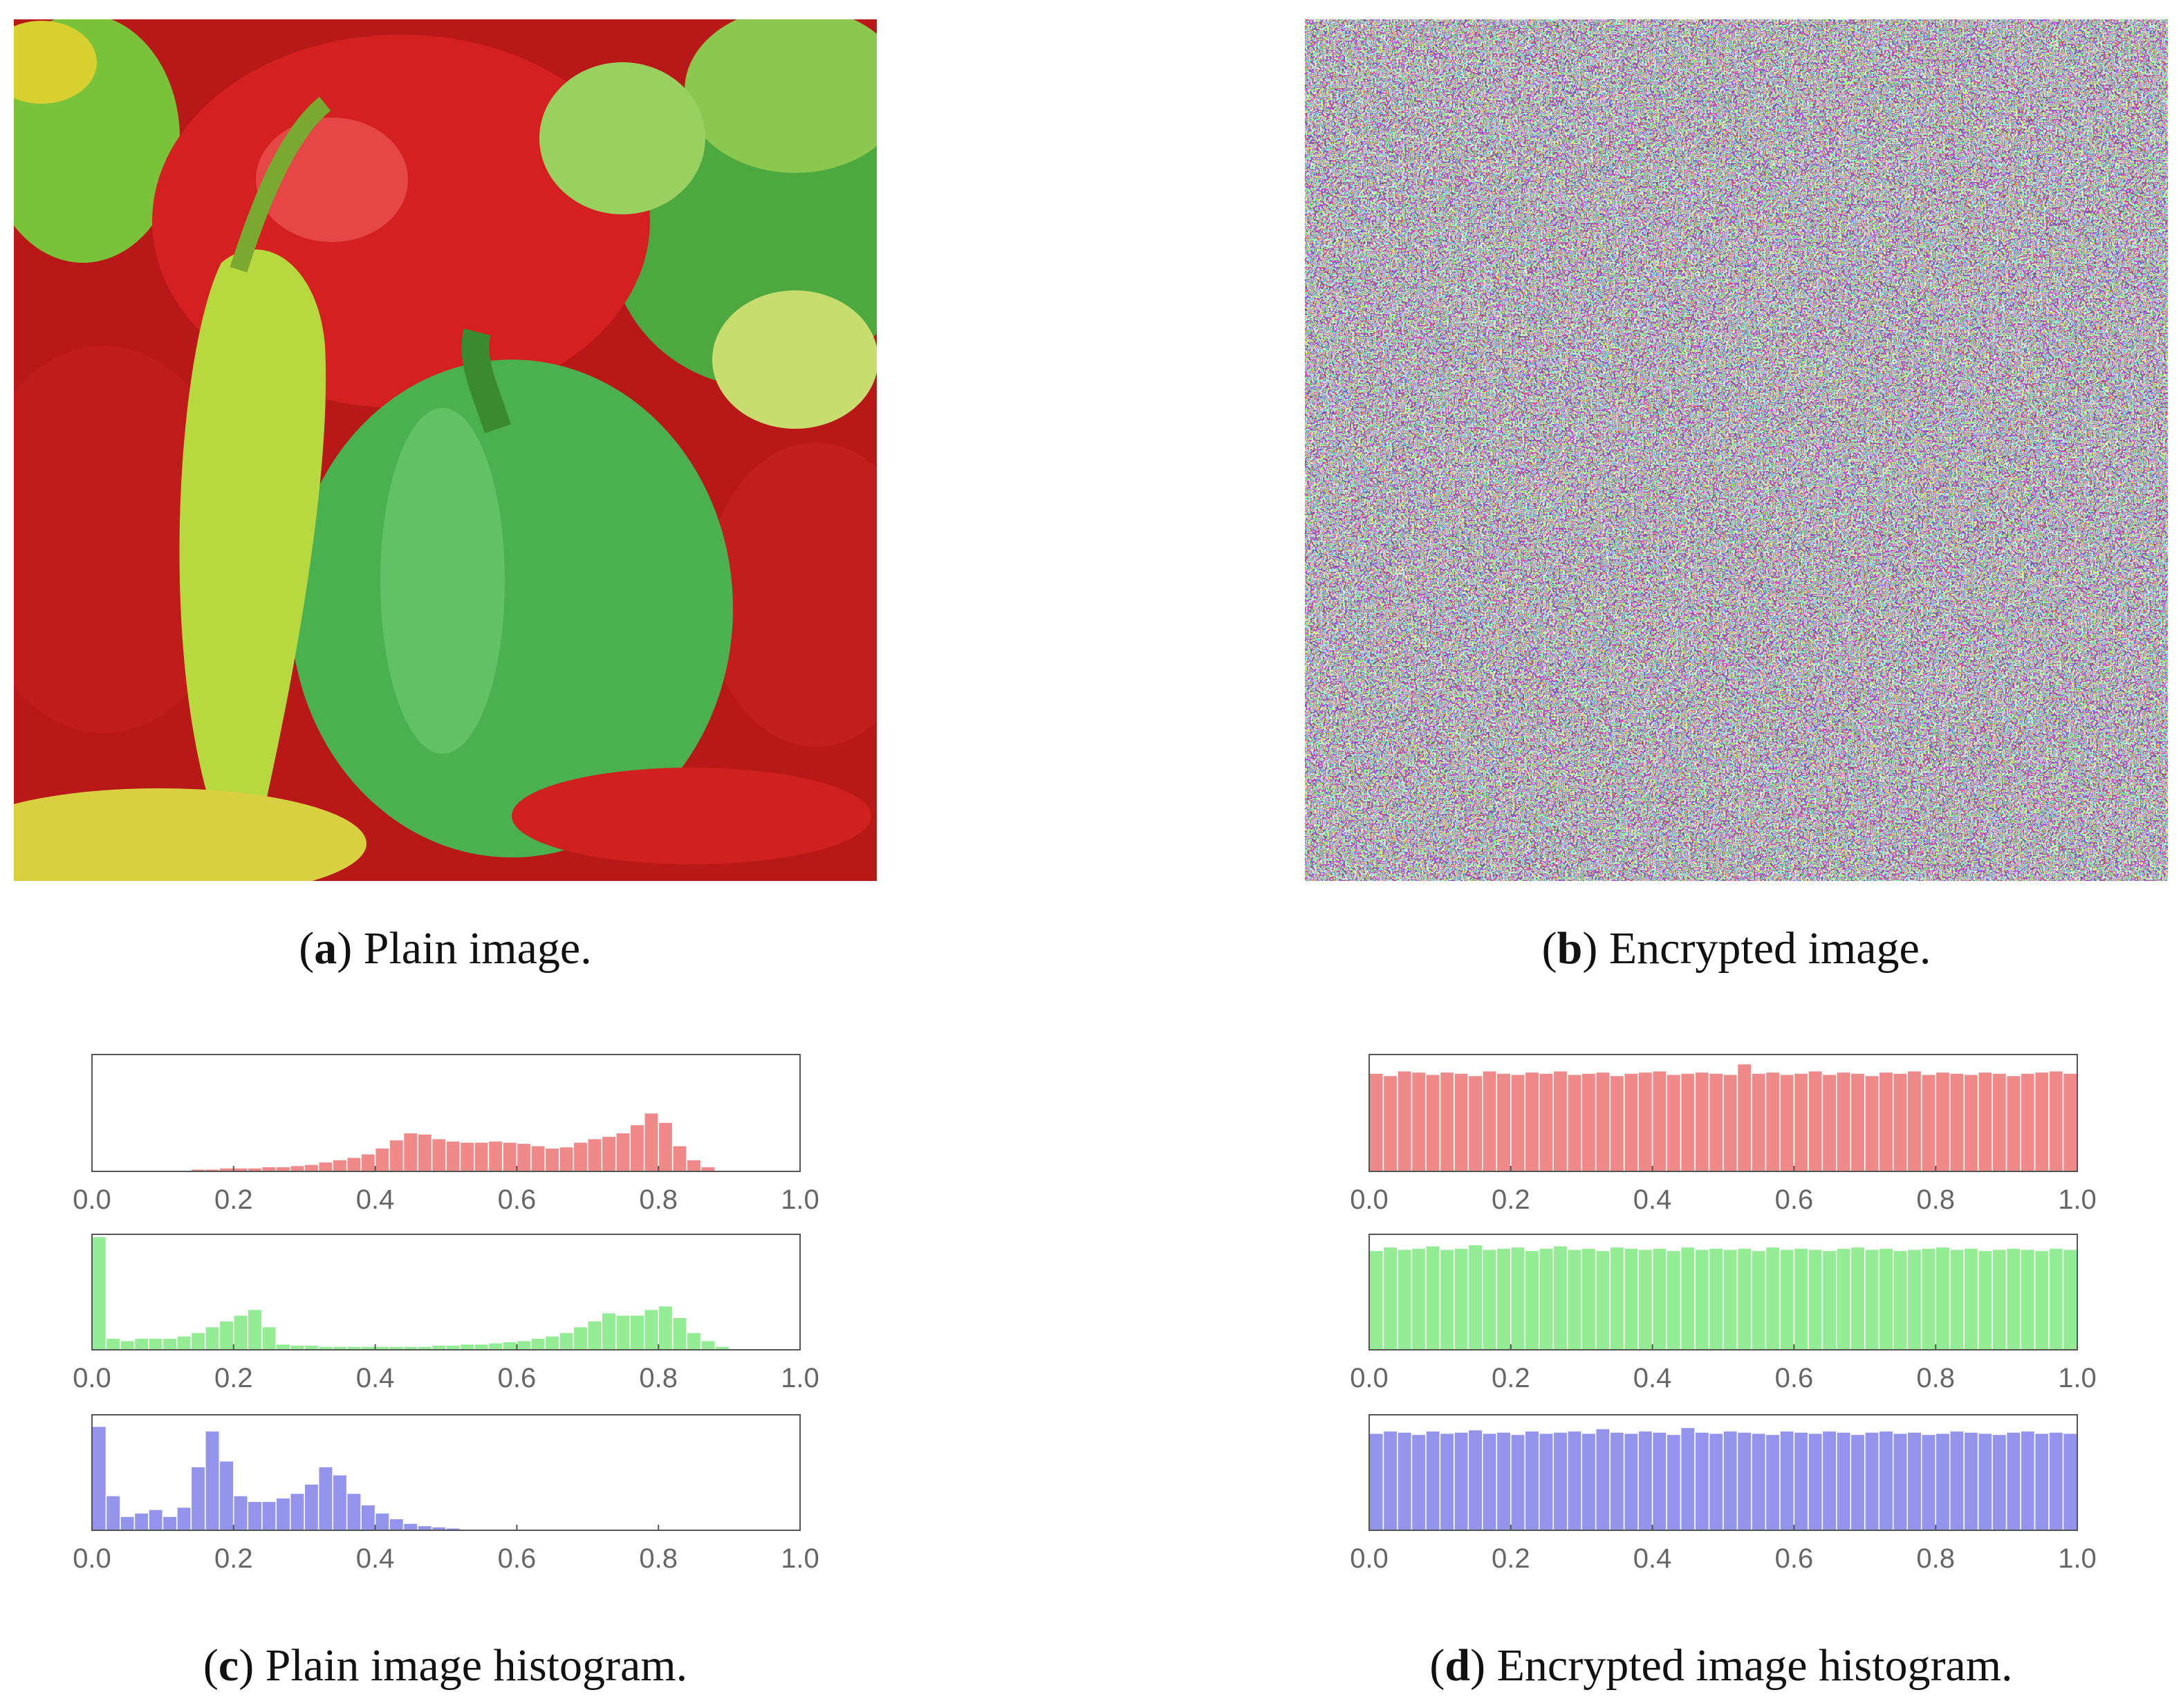 The width and height of the screenshot is (2181, 1708). Describe the element at coordinates (517, 1378) in the screenshot. I see `x-tick-label: 0.6` at that location.